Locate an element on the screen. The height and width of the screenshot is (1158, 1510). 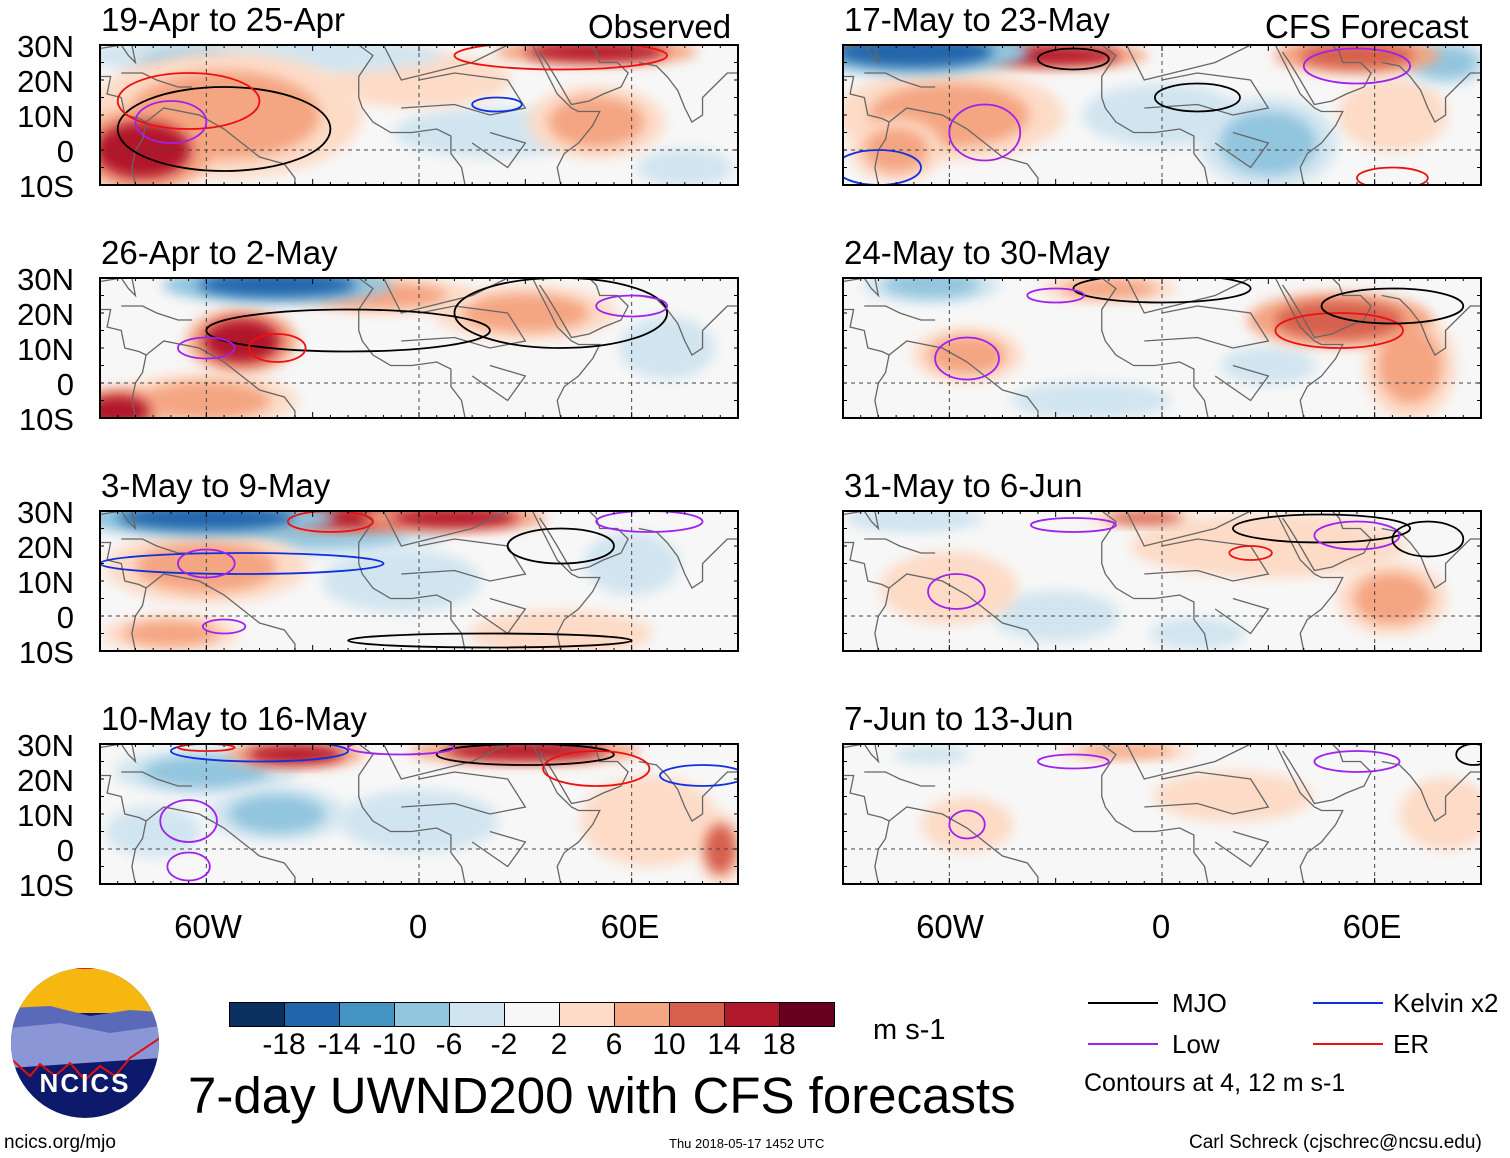
footer-url: ncics.org/mjo is located at coordinates (60, 1142).